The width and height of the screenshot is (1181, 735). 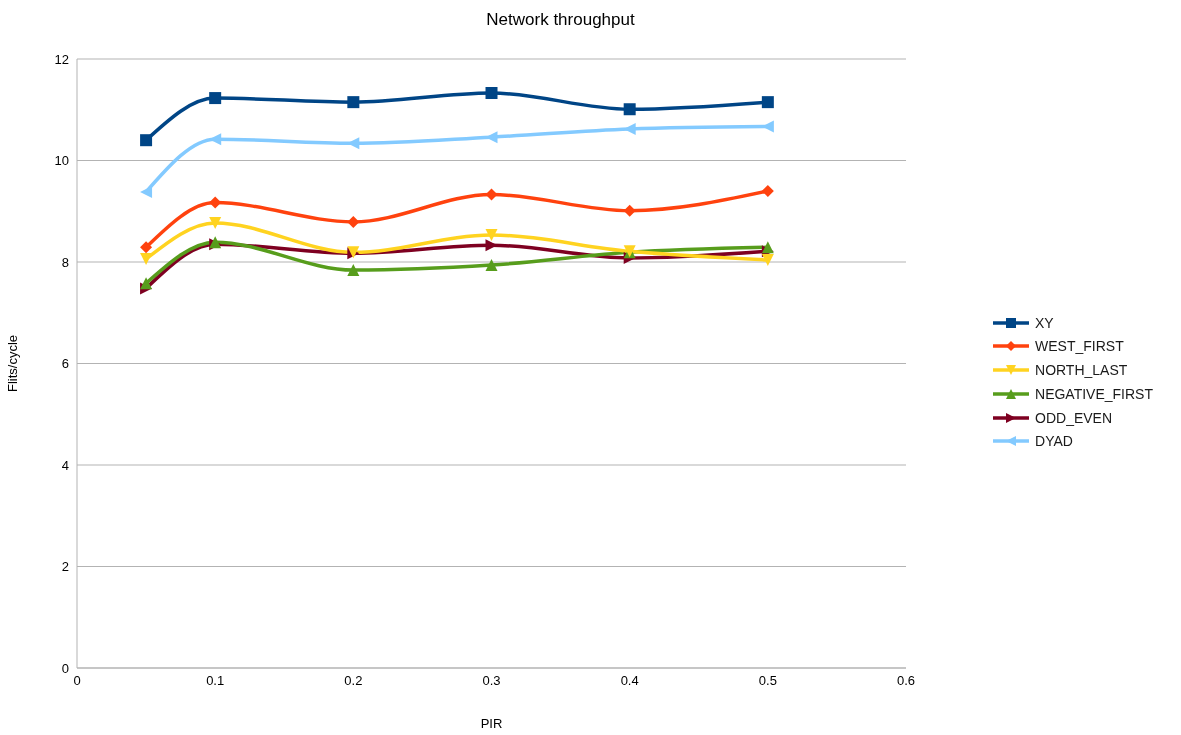 What do you see at coordinates (215, 681) in the screenshot?
I see `x-tick-label: 0.1` at bounding box center [215, 681].